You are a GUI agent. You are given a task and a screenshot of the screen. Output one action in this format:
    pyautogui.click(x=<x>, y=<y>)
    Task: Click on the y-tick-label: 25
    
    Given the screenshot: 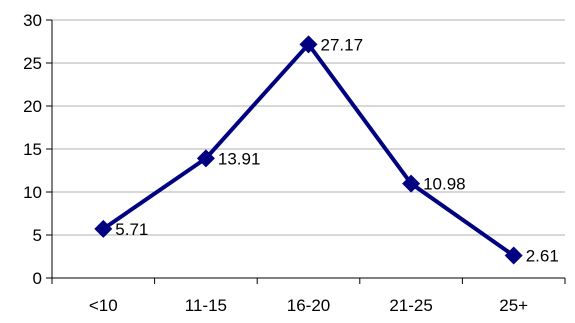 What is the action you would take?
    pyautogui.click(x=32, y=63)
    